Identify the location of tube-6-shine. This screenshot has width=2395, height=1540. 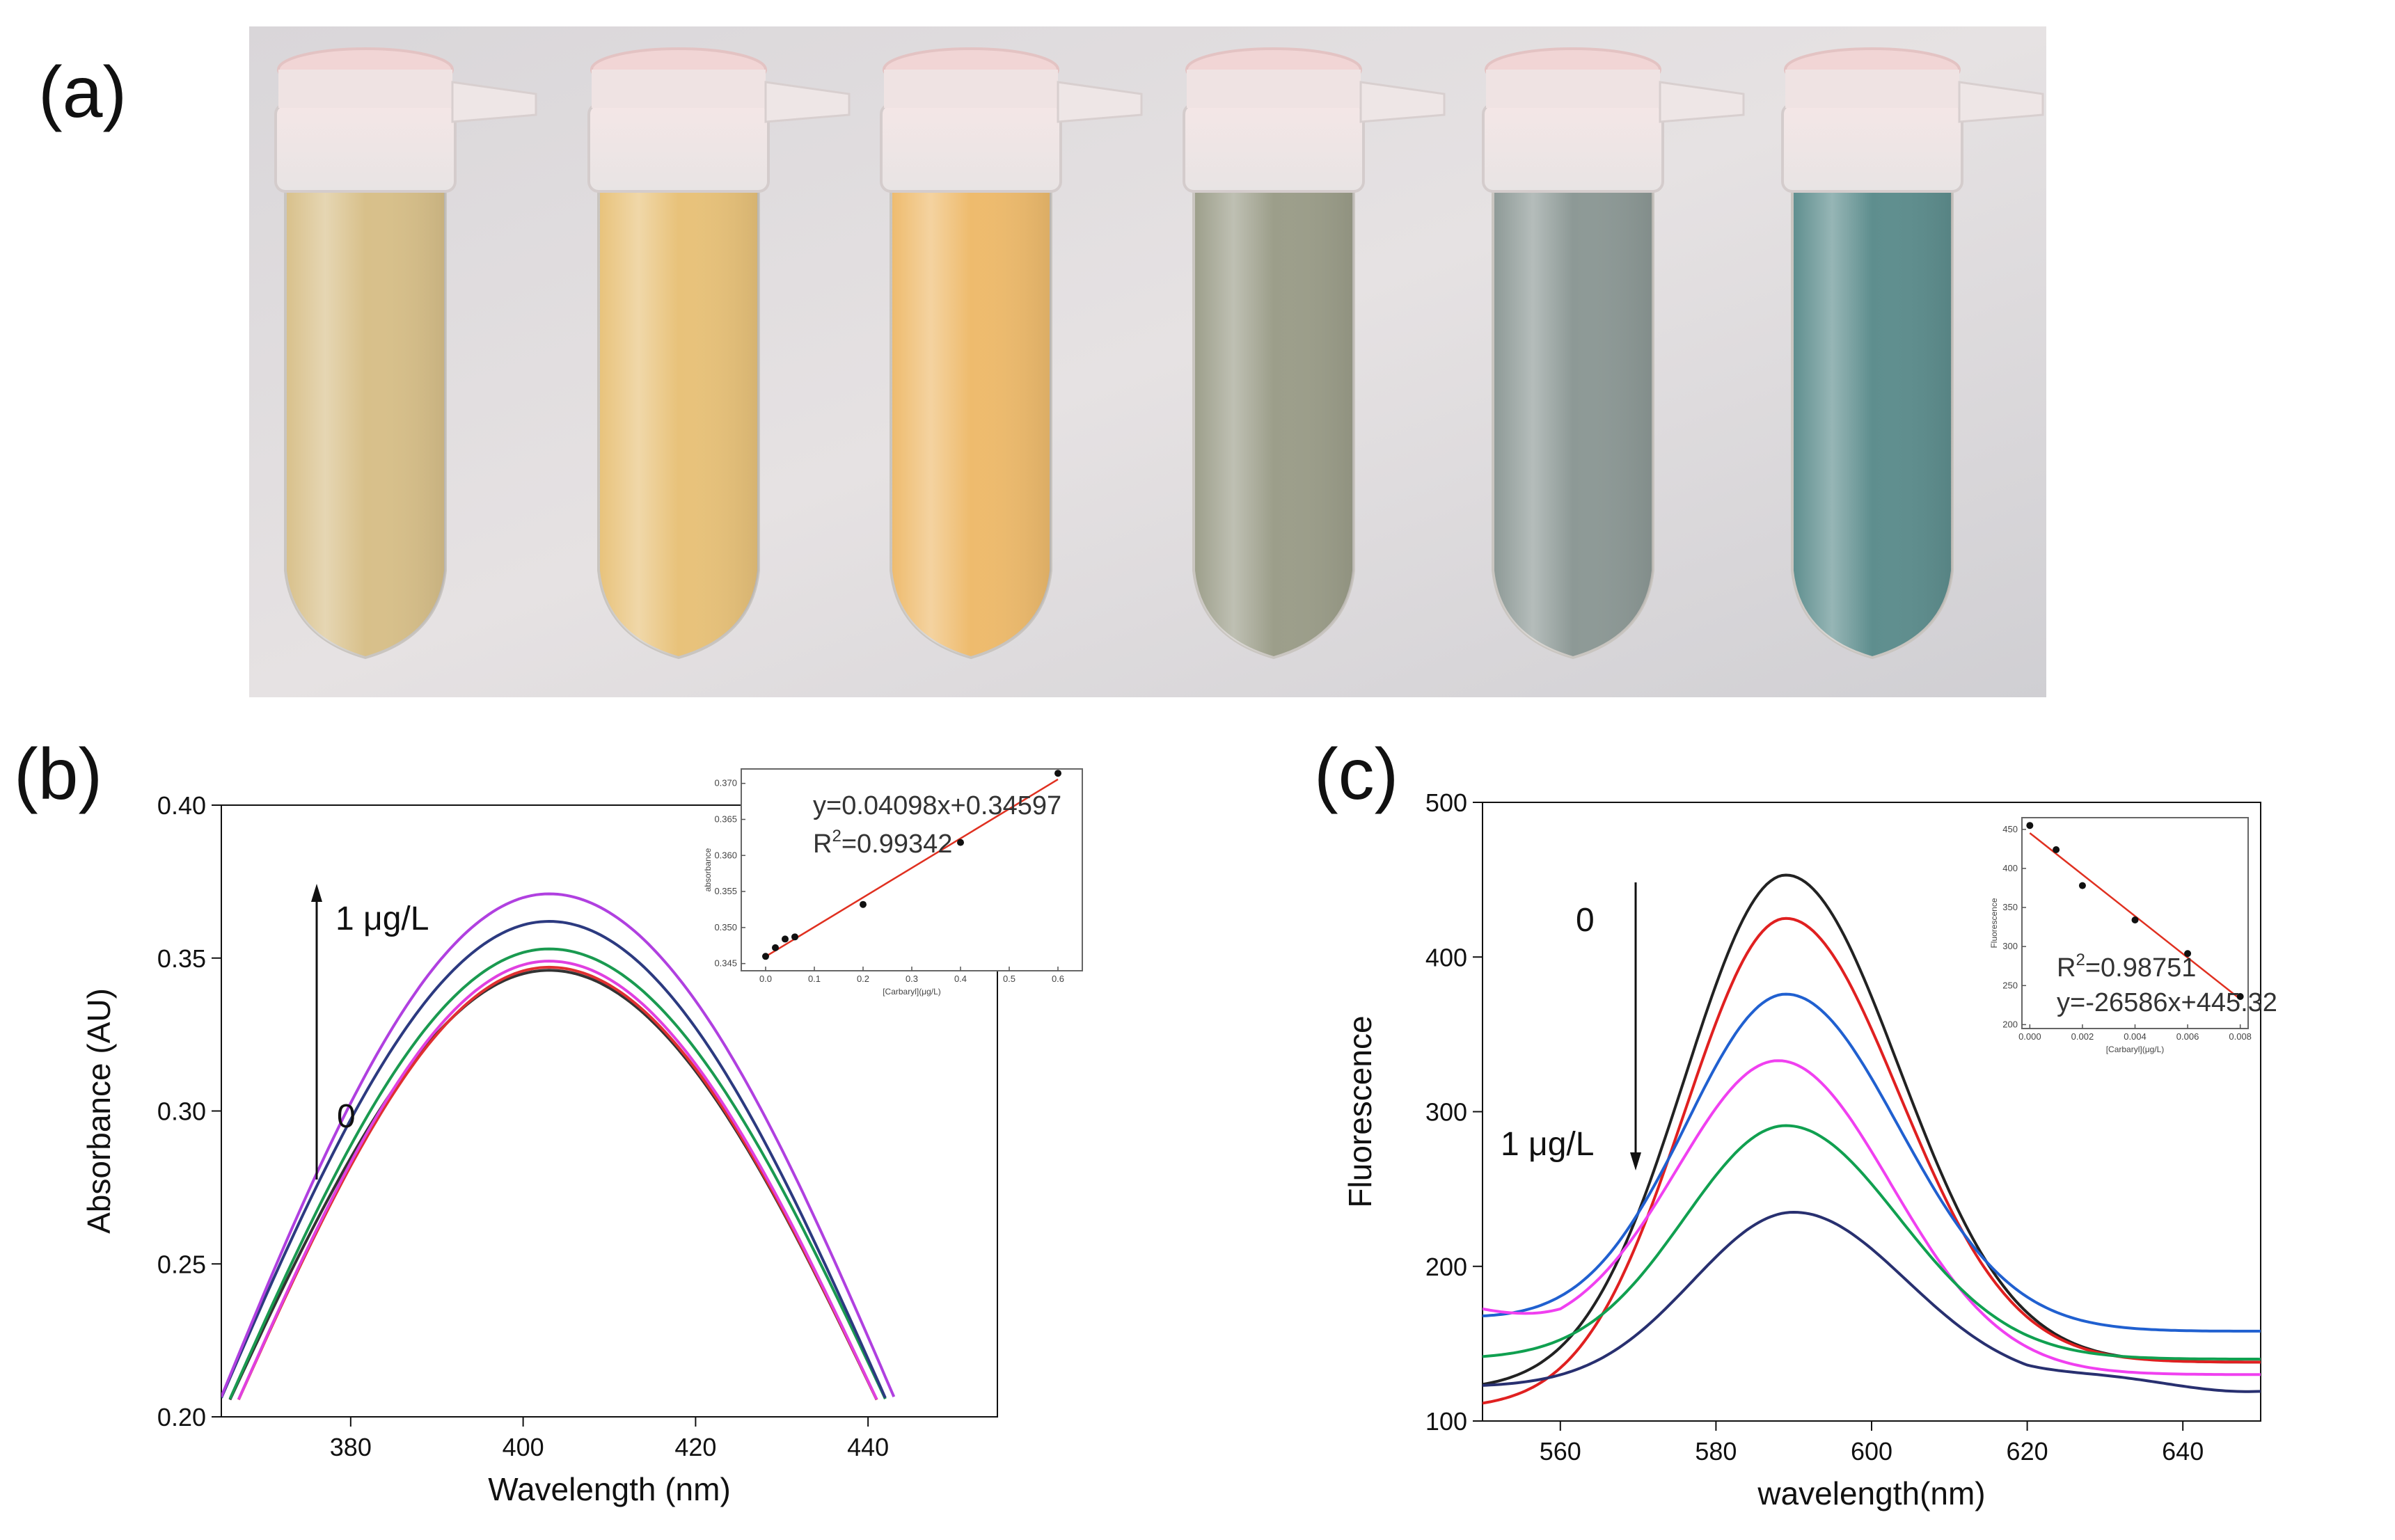
(1872, 423).